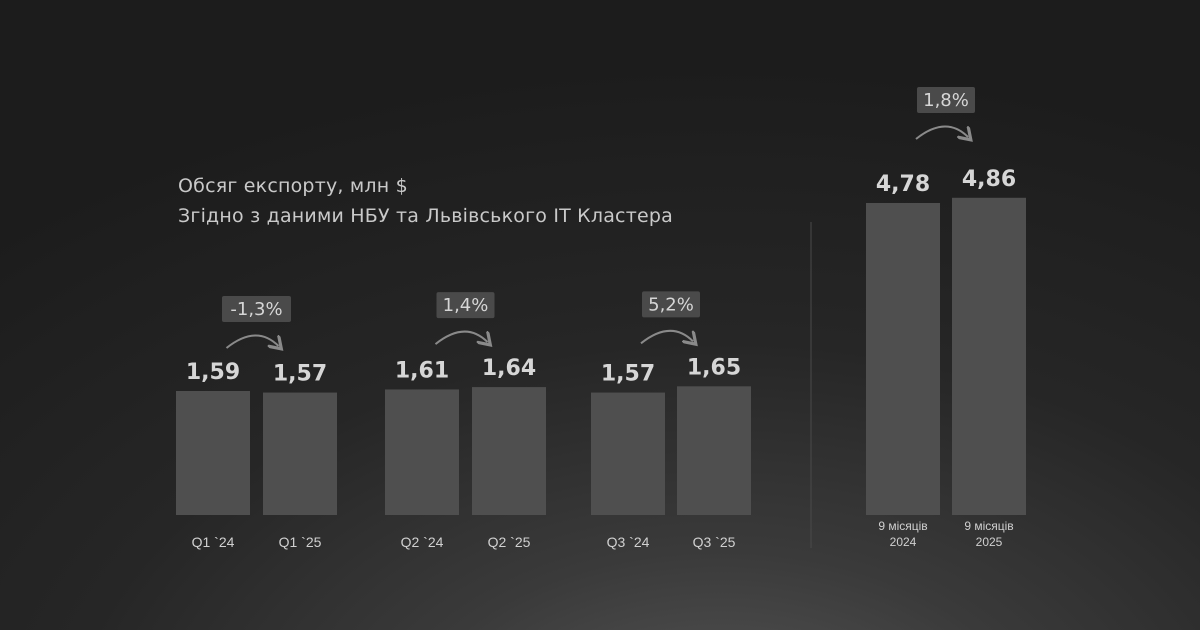 This screenshot has height=630, width=1200. Describe the element at coordinates (300, 542) in the screenshot. I see `category-label: Q1 `25` at that location.